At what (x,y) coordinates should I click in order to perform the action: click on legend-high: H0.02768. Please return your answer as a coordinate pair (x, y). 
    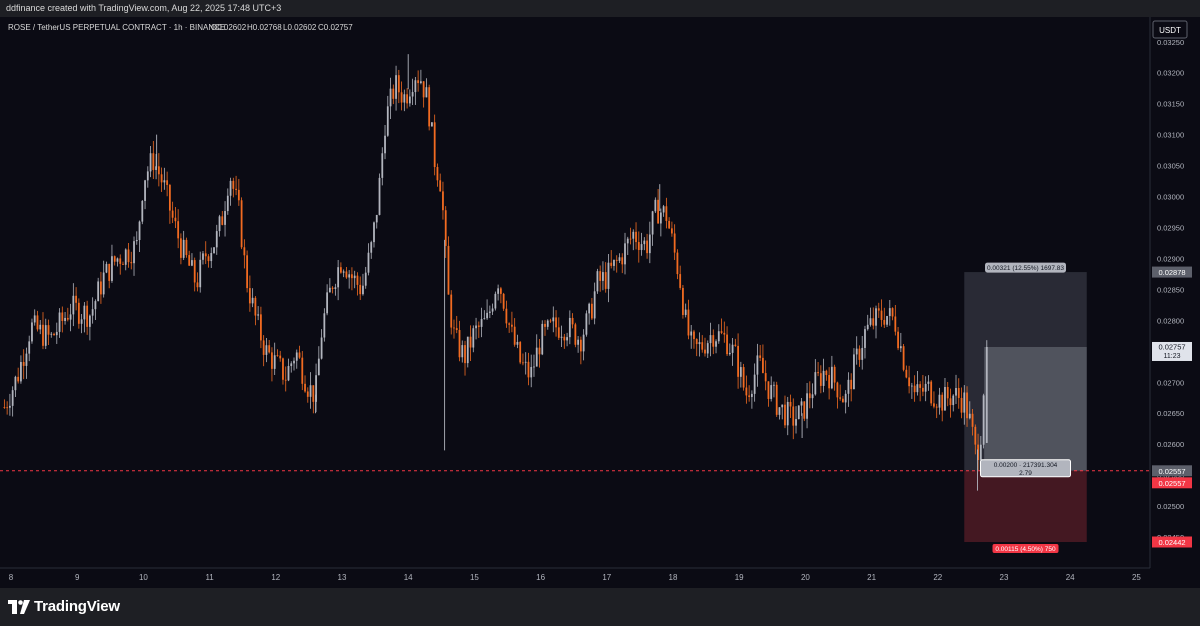
    Looking at the image, I should click on (264, 27).